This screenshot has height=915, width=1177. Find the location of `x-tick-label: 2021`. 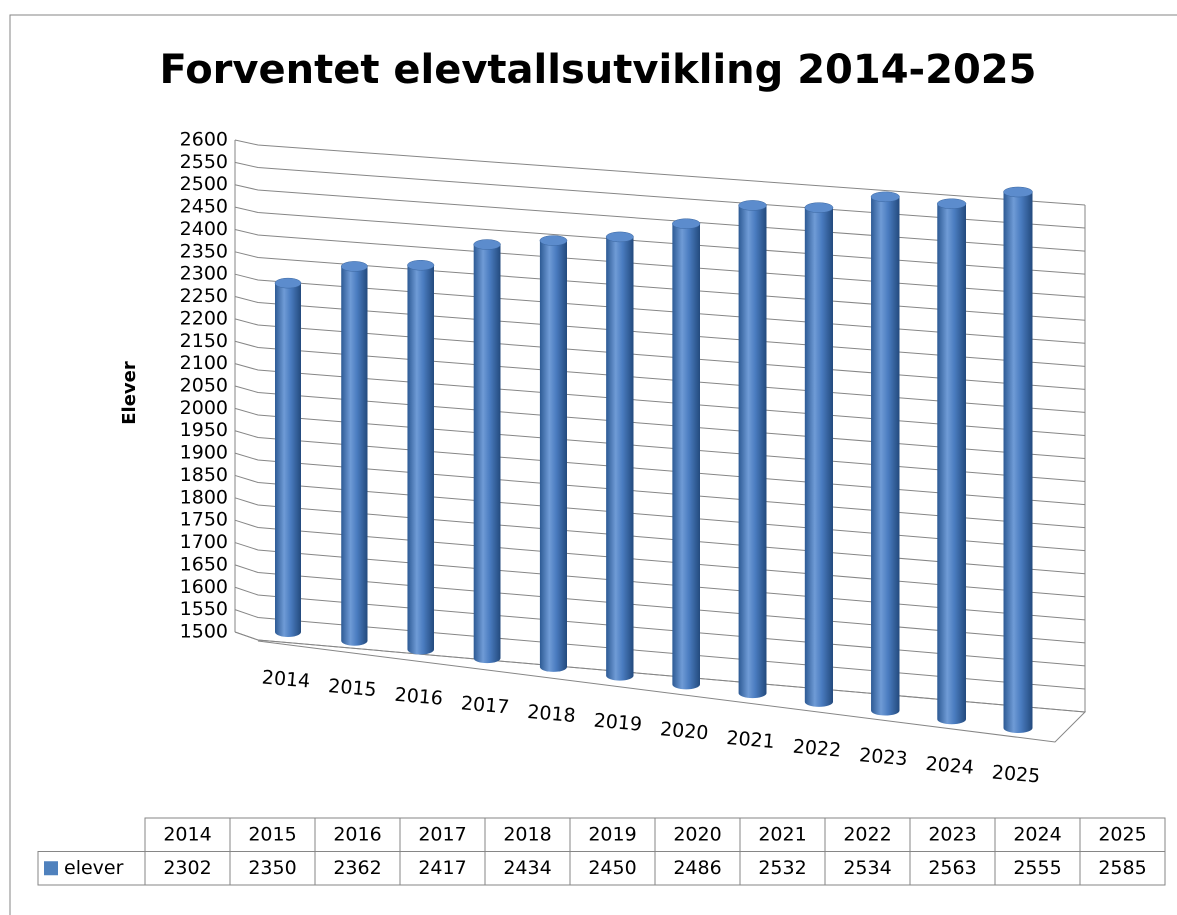

x-tick-label: 2021 is located at coordinates (751, 740).